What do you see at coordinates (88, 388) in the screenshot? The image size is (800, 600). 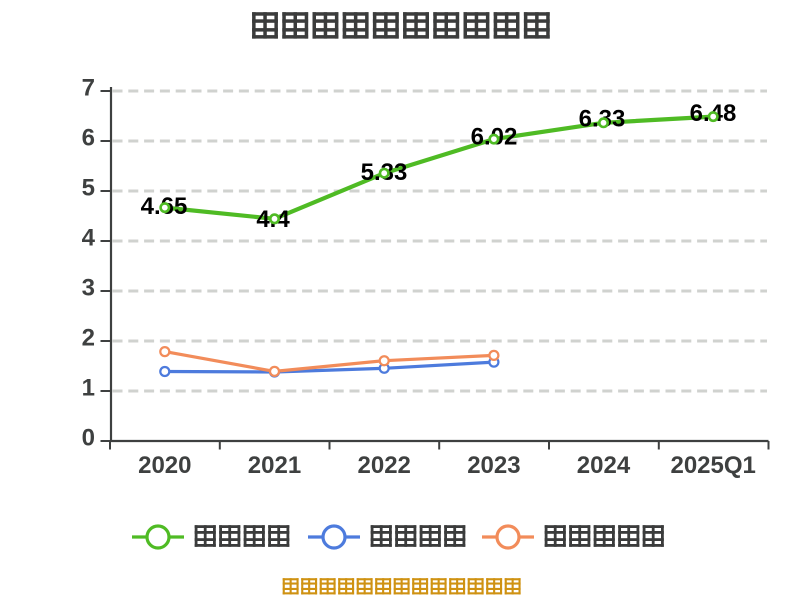 I see `svg-text: 1` at bounding box center [88, 388].